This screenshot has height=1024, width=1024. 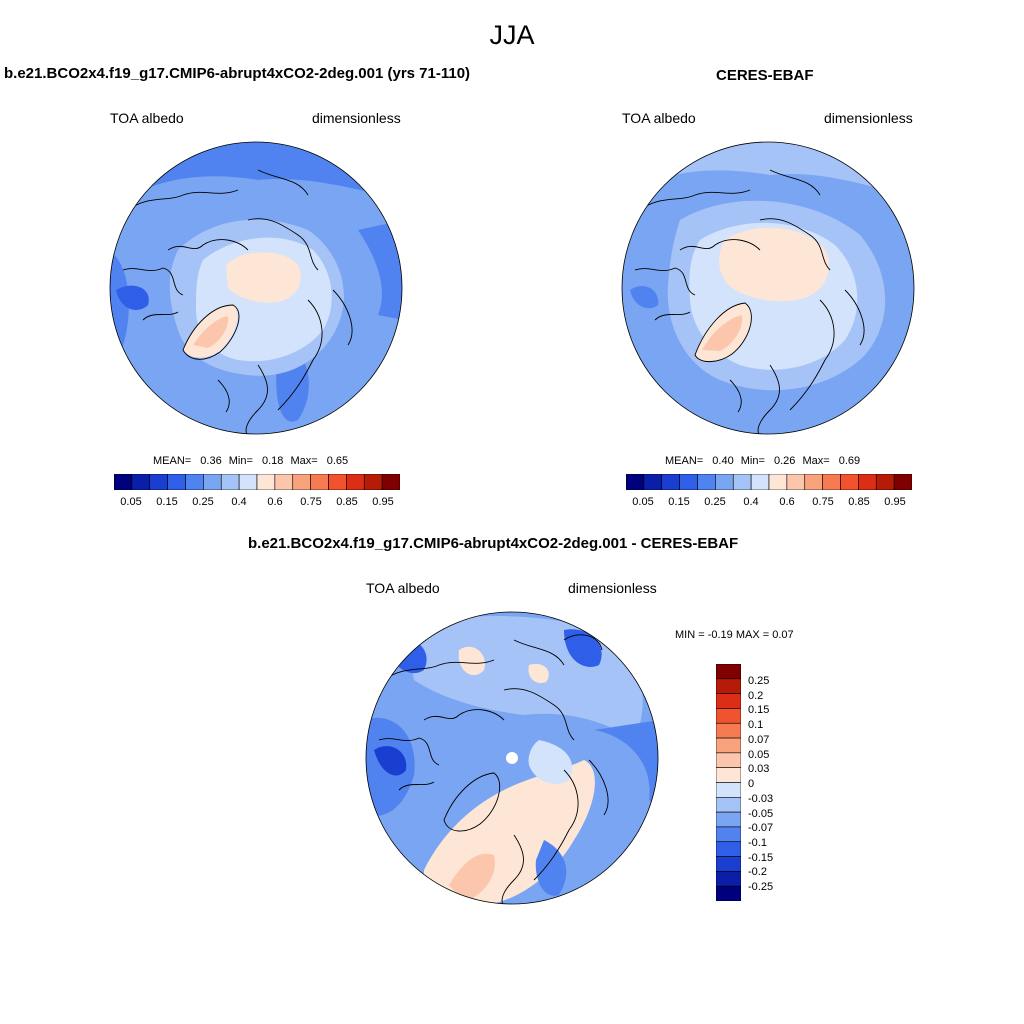 I want to click on panel3-colorbar, so click(x=728, y=782).